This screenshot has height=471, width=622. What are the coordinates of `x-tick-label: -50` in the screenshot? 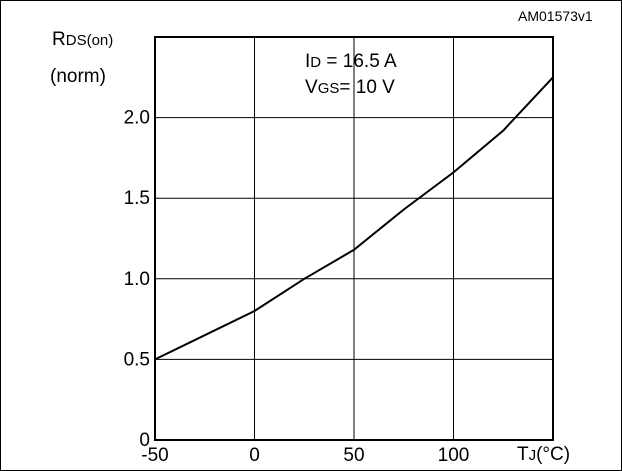 It's located at (154, 455).